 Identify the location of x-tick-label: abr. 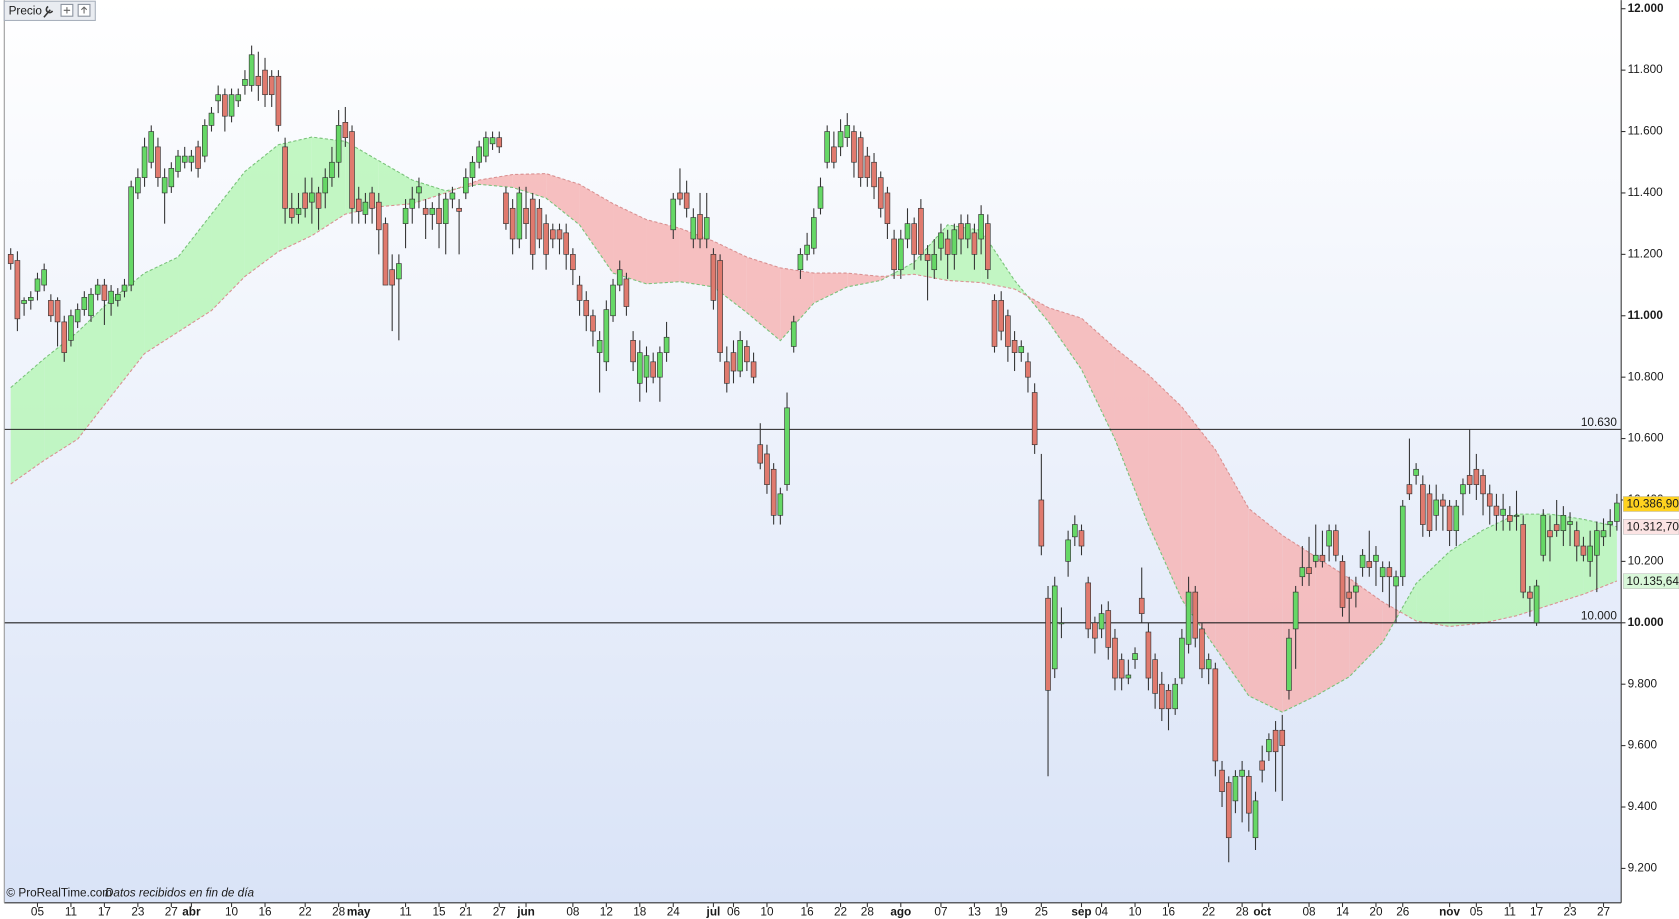
(191, 912).